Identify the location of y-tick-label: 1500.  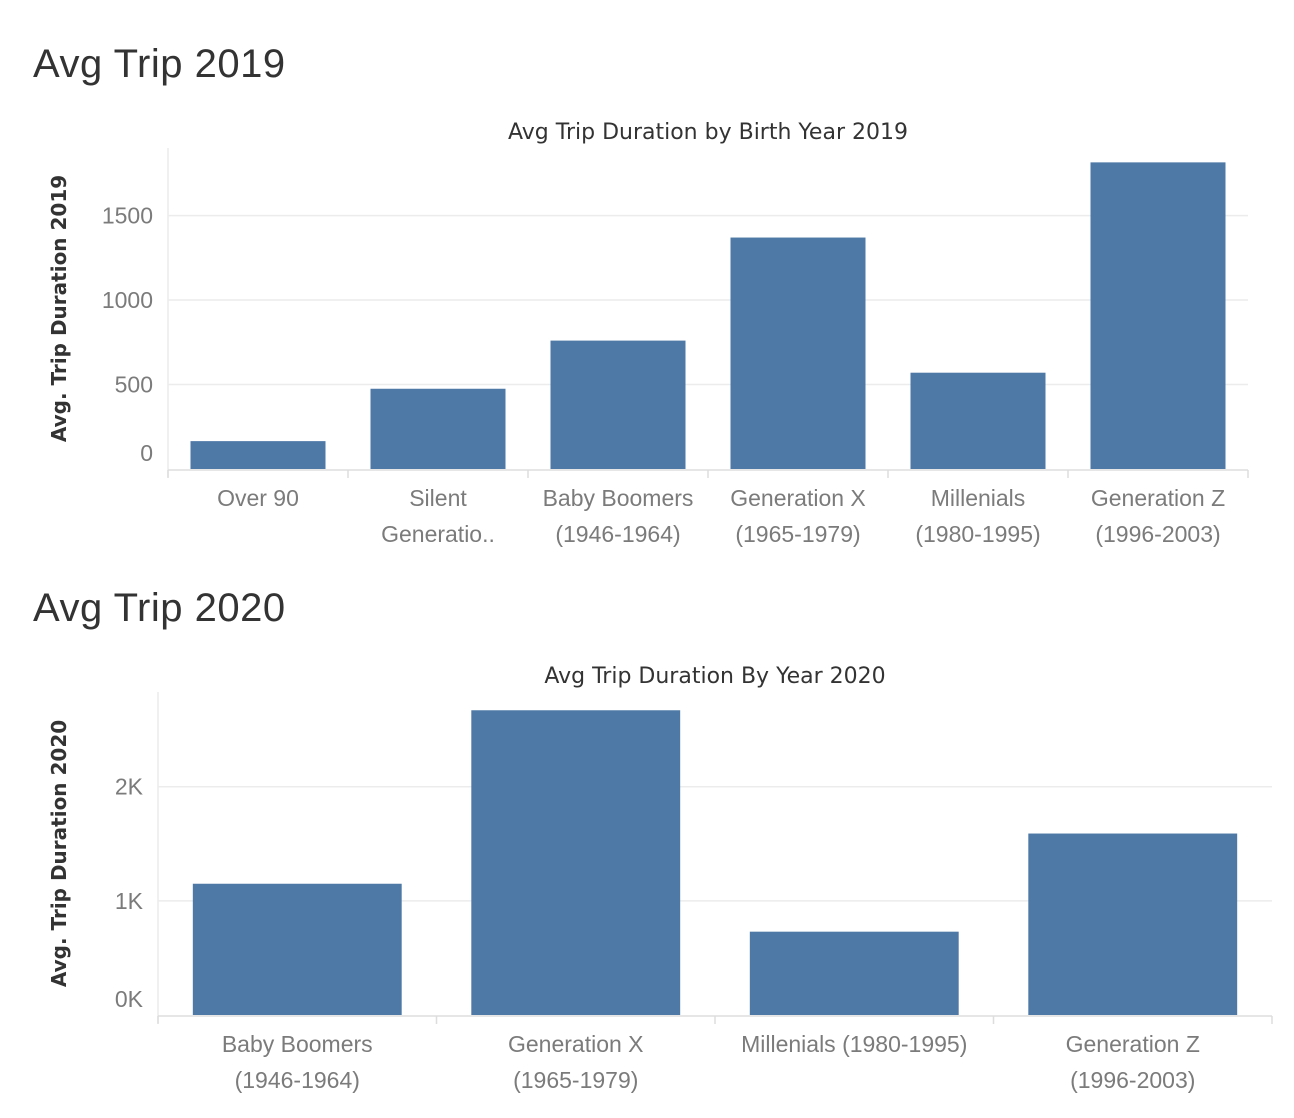
(127, 216).